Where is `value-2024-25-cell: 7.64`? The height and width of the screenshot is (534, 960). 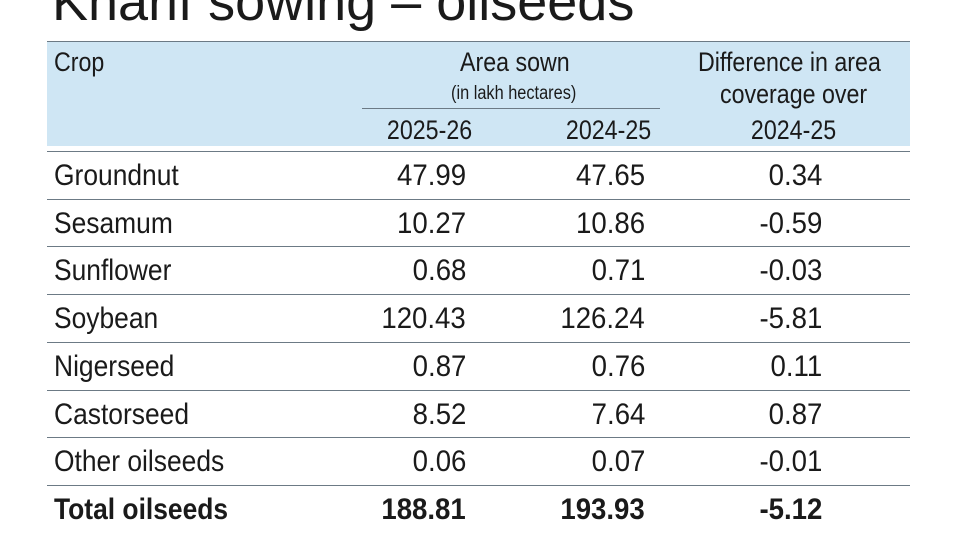 value-2024-25-cell: 7.64 is located at coordinates (618, 414).